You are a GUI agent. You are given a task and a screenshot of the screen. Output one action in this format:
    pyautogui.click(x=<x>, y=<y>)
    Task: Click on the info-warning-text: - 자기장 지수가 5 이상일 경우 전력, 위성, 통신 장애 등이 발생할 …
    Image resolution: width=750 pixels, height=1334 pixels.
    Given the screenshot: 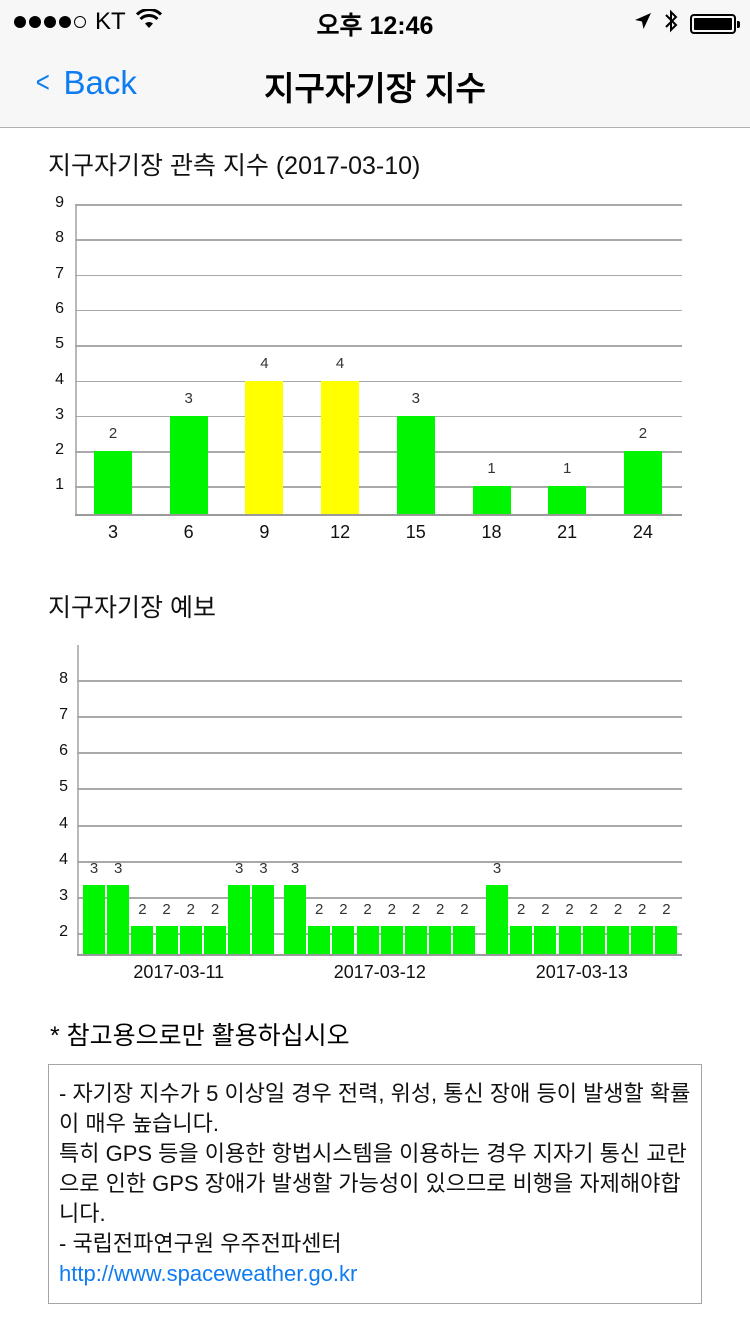 What is the action you would take?
    pyautogui.click(x=375, y=1108)
    